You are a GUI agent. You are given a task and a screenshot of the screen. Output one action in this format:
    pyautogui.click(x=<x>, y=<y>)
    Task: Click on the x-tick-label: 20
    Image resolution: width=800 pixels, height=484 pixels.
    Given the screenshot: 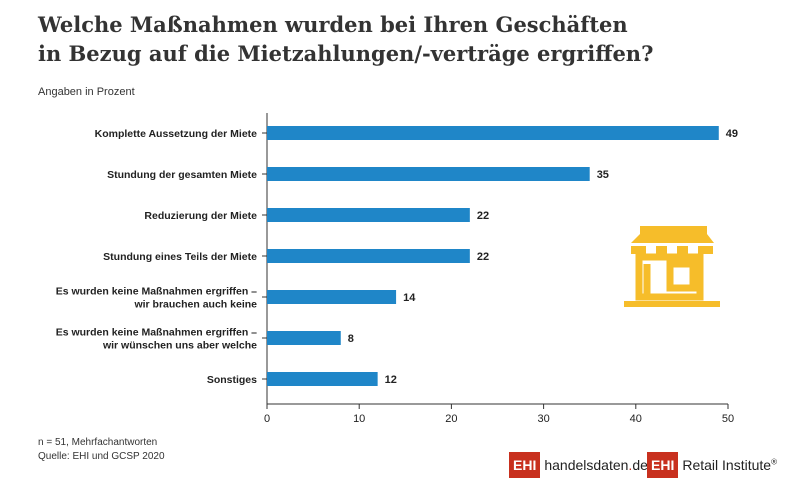 What is the action you would take?
    pyautogui.click(x=451, y=419)
    